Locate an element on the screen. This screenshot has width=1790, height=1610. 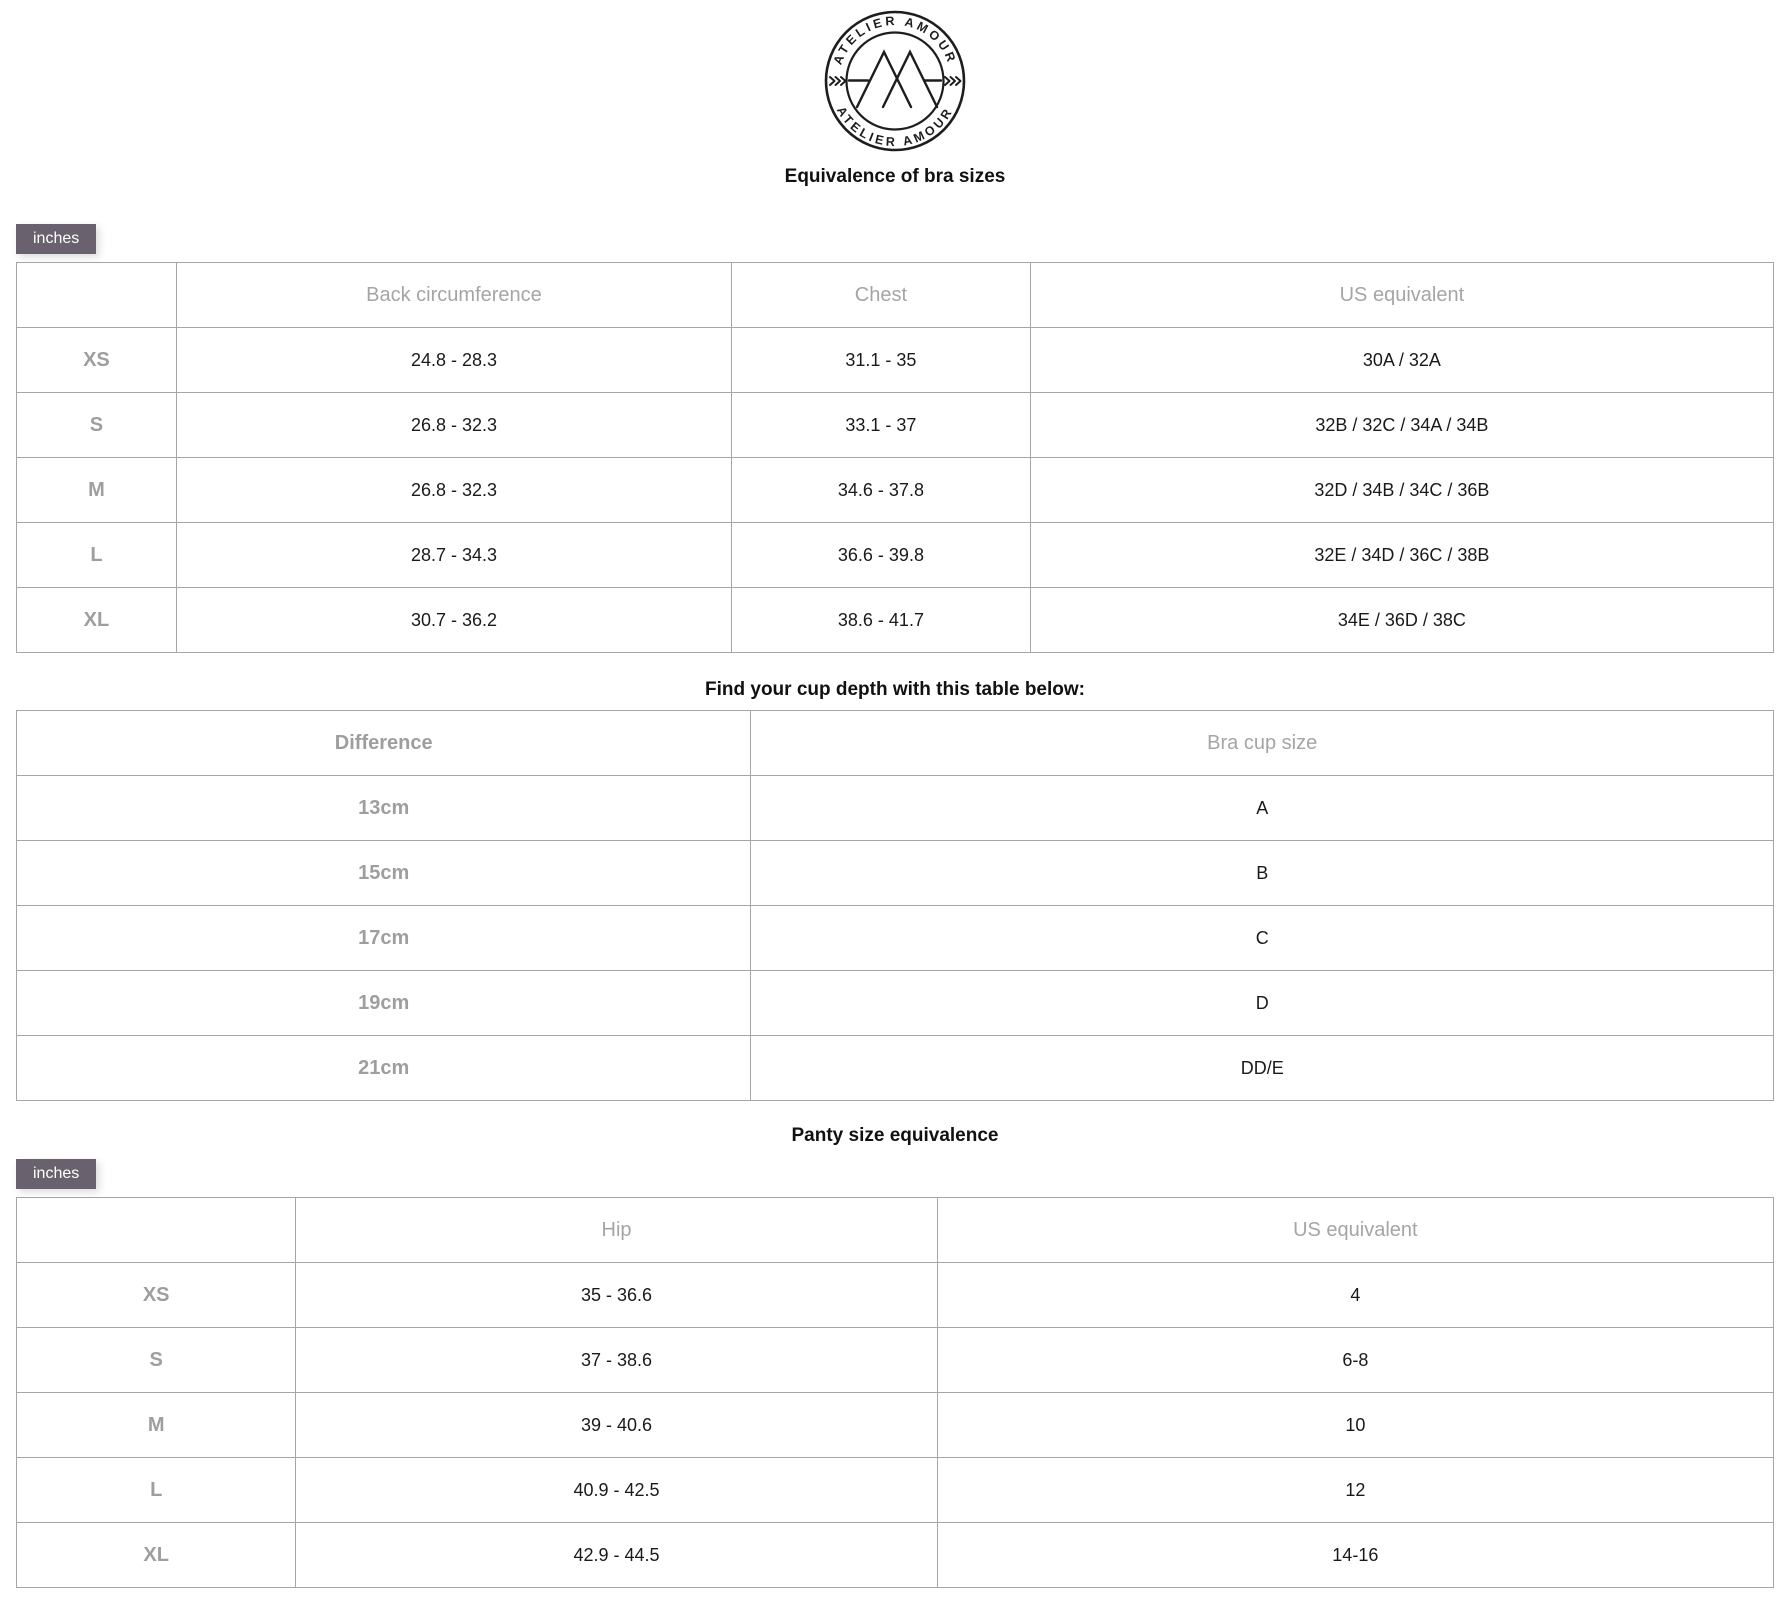
table-cell: 32B / 32C / 34A / 34B is located at coordinates (1402, 425).